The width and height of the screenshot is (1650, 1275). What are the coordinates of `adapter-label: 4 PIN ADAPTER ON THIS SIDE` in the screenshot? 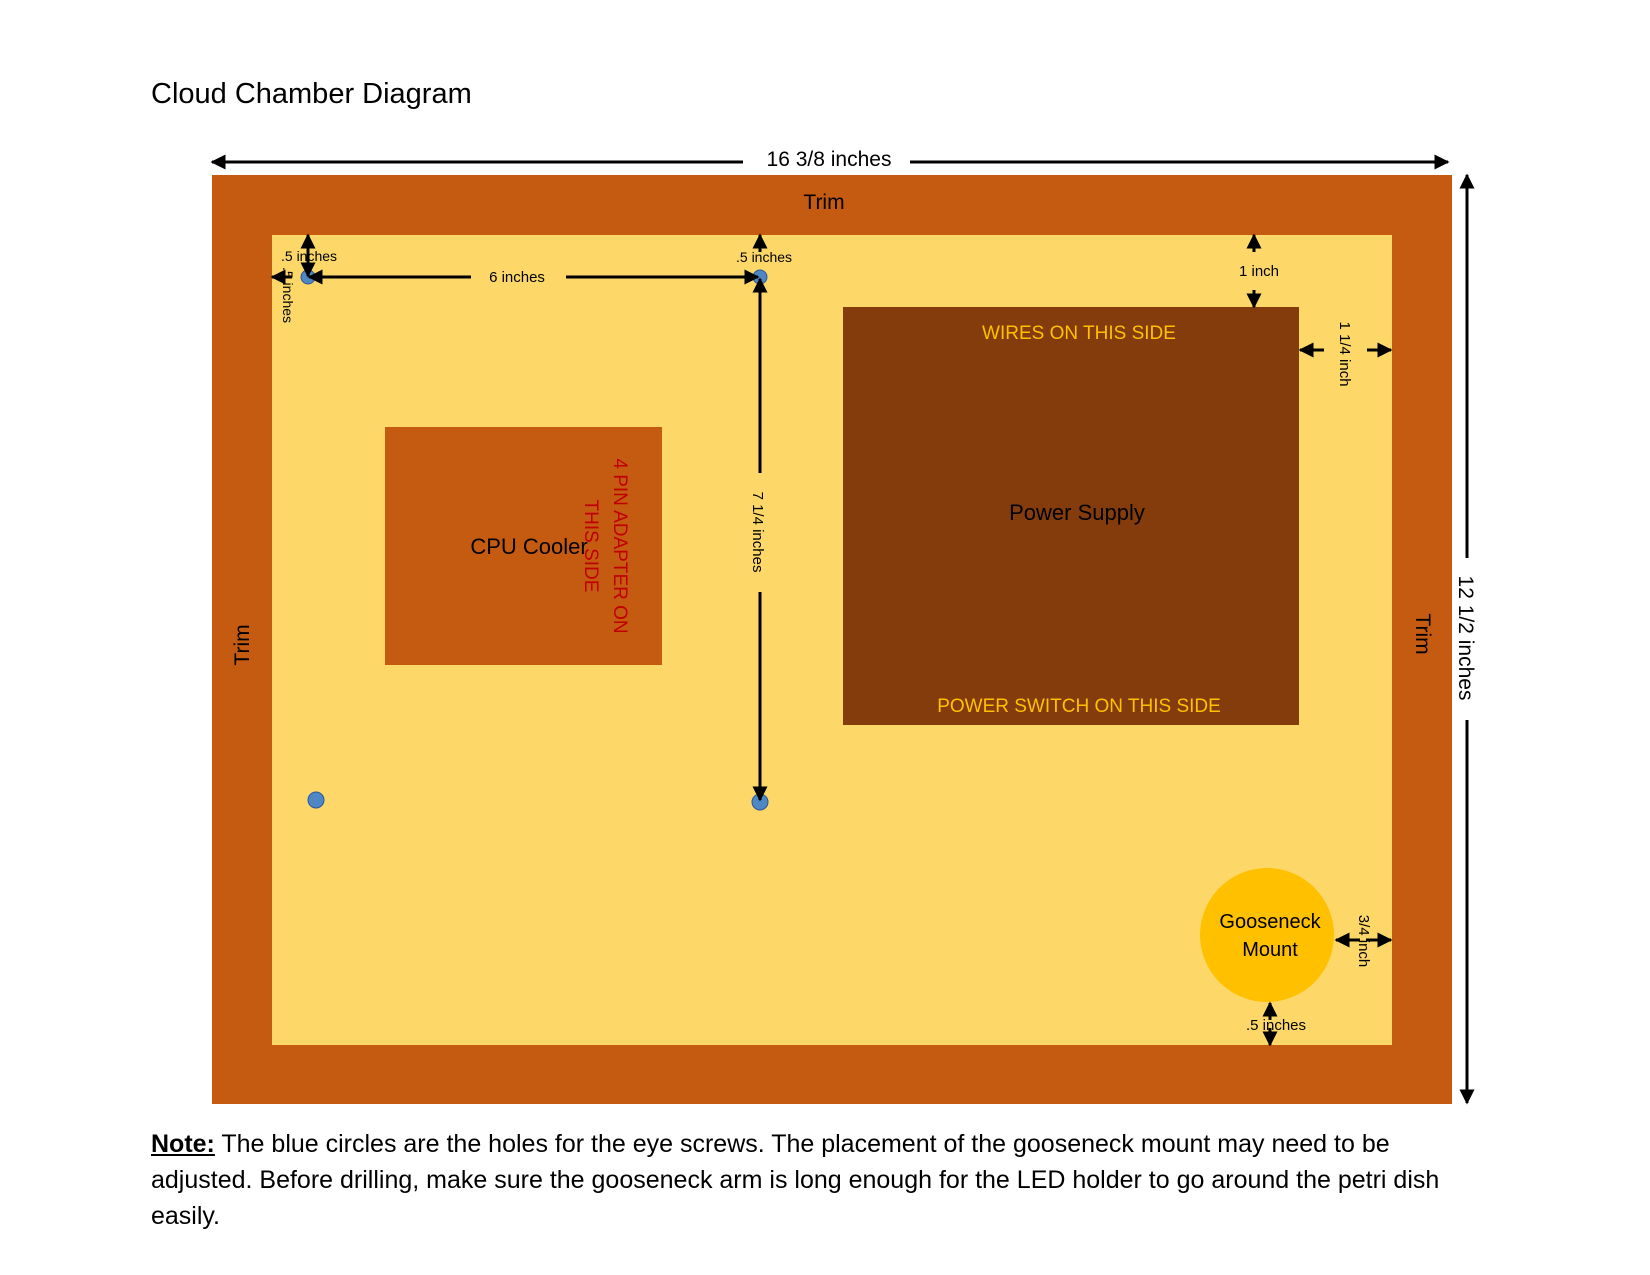 It's located at (605, 545).